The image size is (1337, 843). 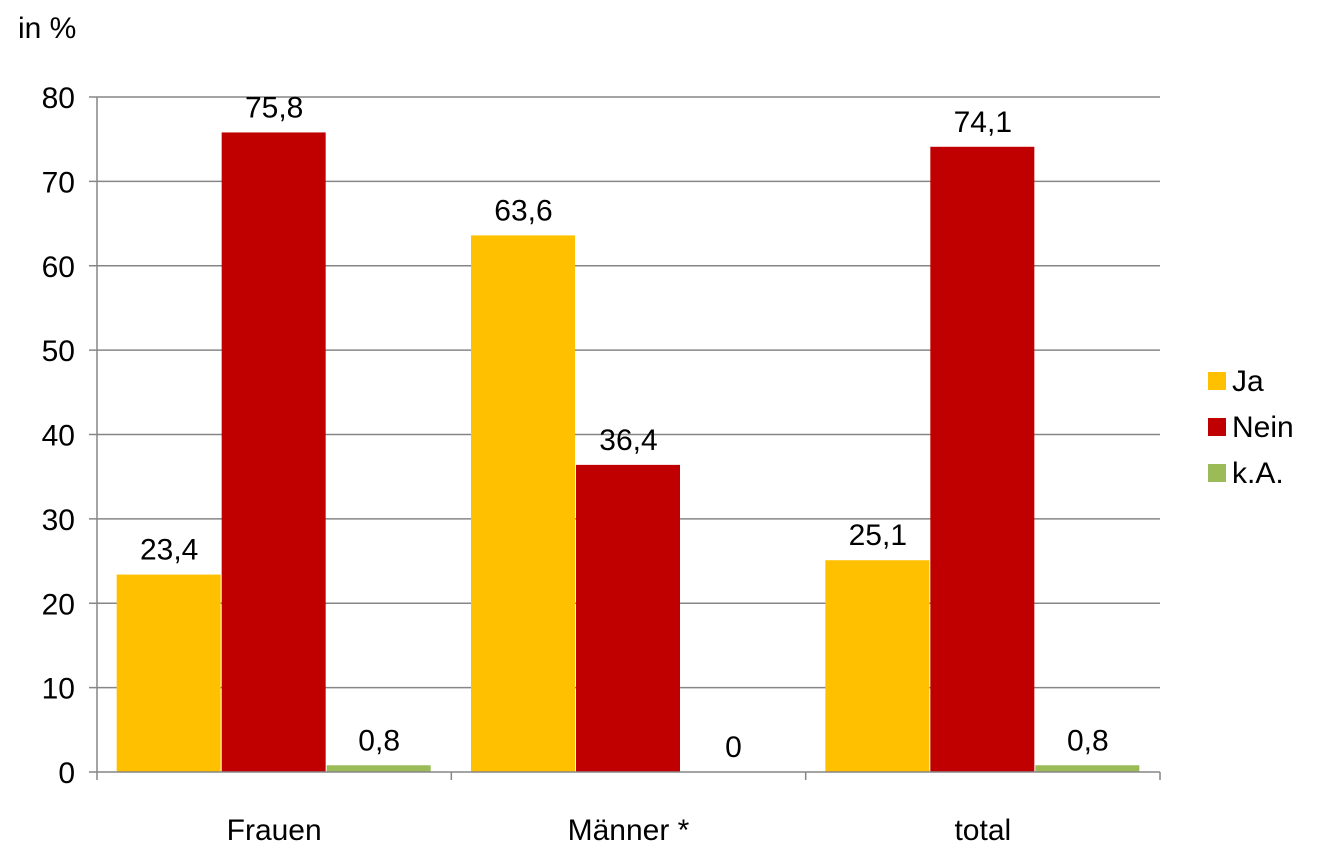 What do you see at coordinates (47, 28) in the screenshot?
I see `y-axis-label: in %` at bounding box center [47, 28].